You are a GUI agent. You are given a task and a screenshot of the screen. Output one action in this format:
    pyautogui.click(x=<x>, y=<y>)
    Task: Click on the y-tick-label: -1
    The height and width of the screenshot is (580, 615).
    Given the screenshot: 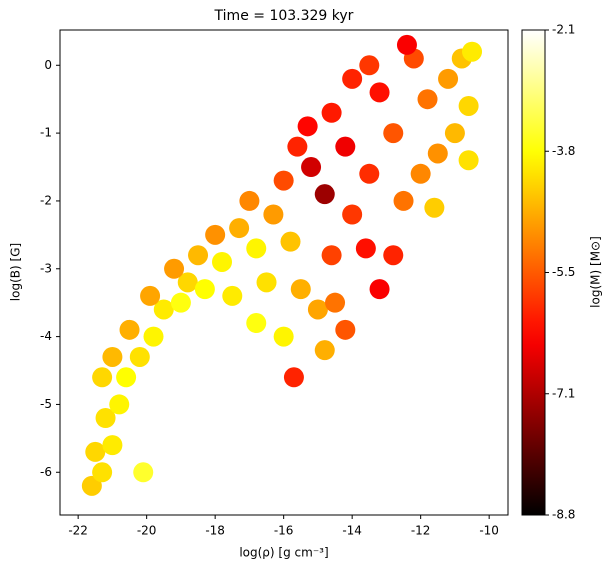 What is the action you would take?
    pyautogui.click(x=46, y=133)
    